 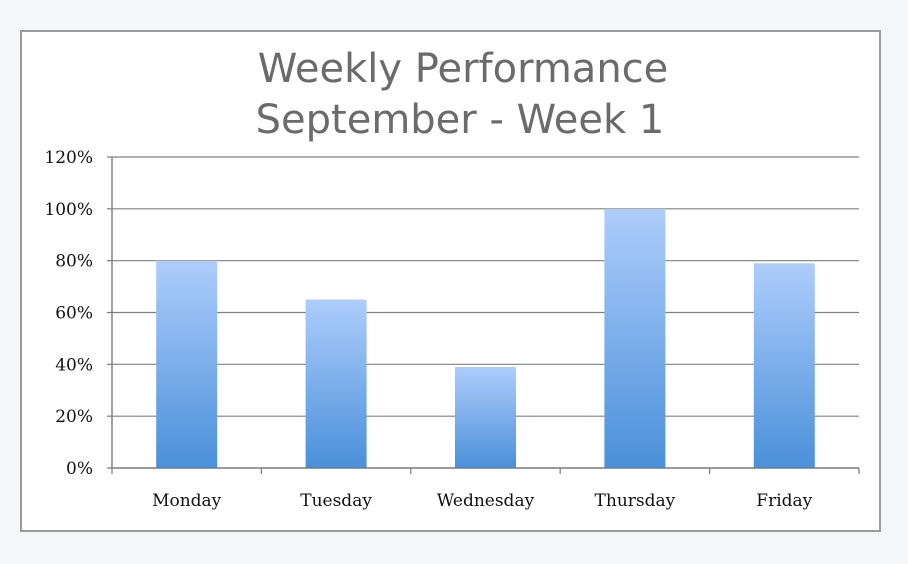 I want to click on bar-monday, so click(x=187, y=364).